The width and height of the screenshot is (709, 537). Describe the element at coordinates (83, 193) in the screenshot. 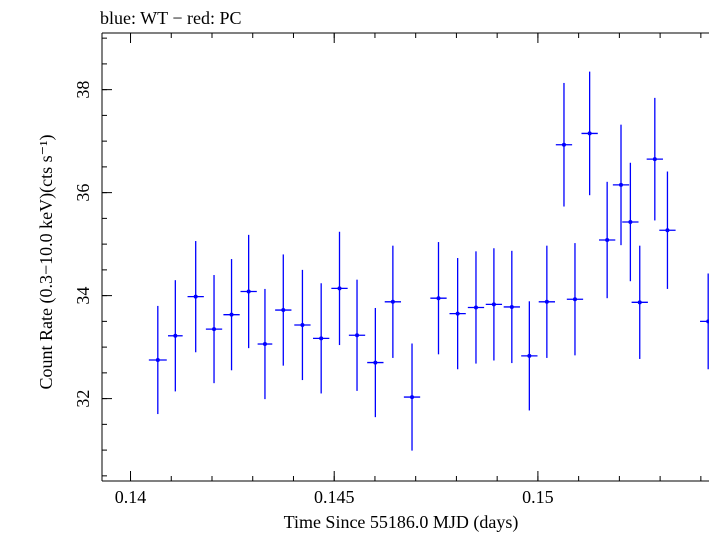

I see `y-tick-label: 36` at that location.